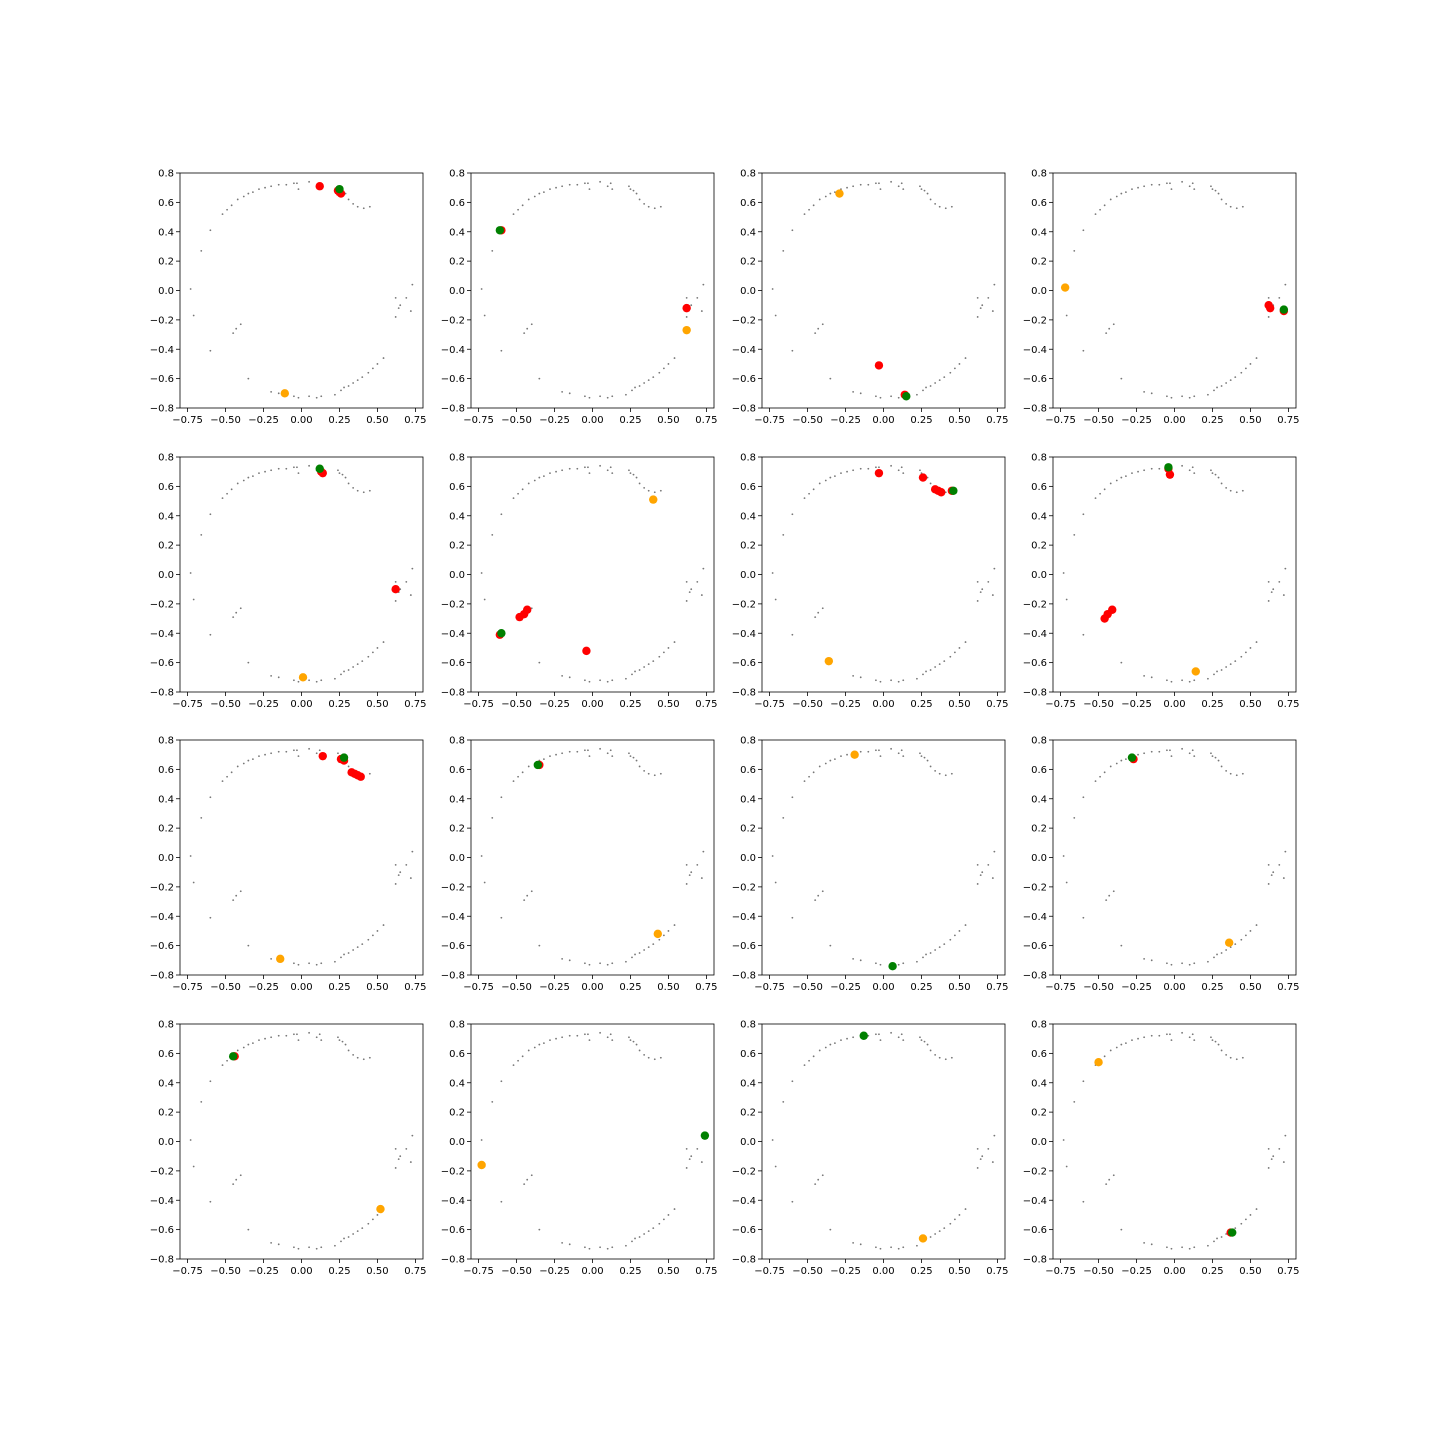 The image size is (1440, 1440). Describe the element at coordinates (883, 574) in the screenshot. I see `axes-frame` at that location.